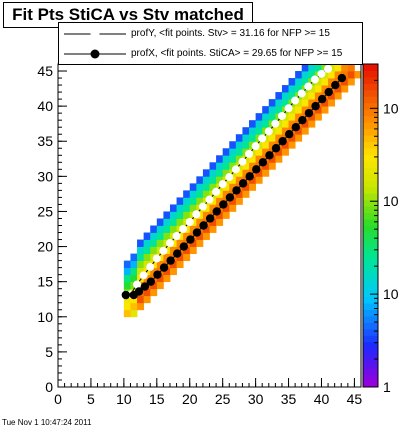  What do you see at coordinates (124, 399) in the screenshot?
I see `x-tick-label: 10` at bounding box center [124, 399].